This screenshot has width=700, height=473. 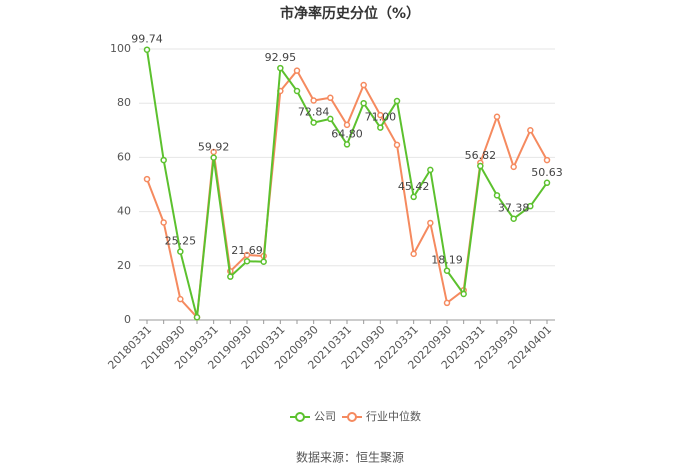 What do you see at coordinates (281, 57) in the screenshot?
I see `data-label: 92.95` at bounding box center [281, 57].